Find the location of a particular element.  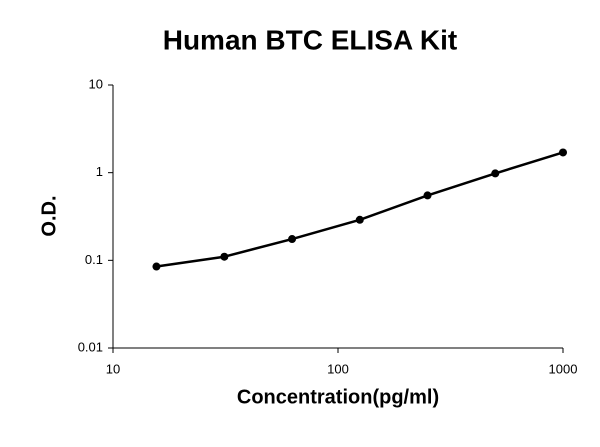

y-tick-label: 1 is located at coordinates (99, 171).